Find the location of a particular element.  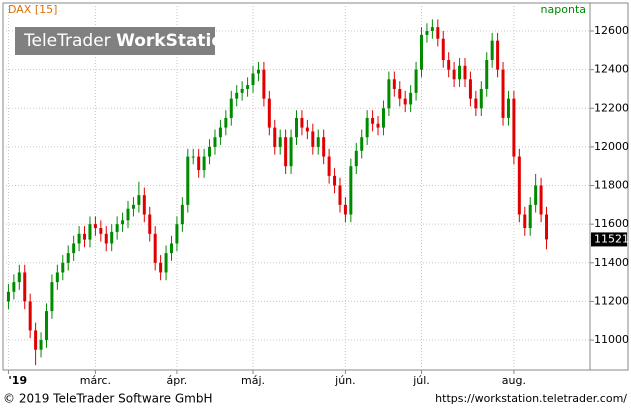

period: naponta is located at coordinates (563, 9).